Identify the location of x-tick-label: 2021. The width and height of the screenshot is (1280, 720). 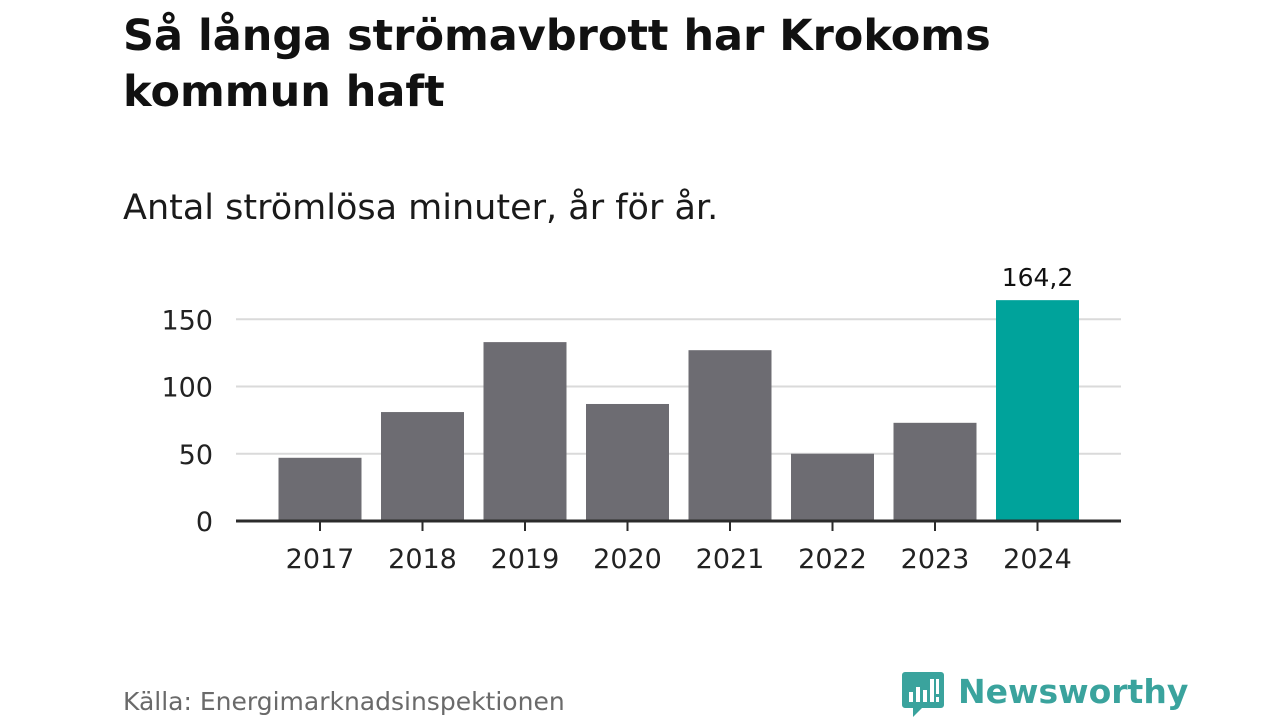
(730, 559).